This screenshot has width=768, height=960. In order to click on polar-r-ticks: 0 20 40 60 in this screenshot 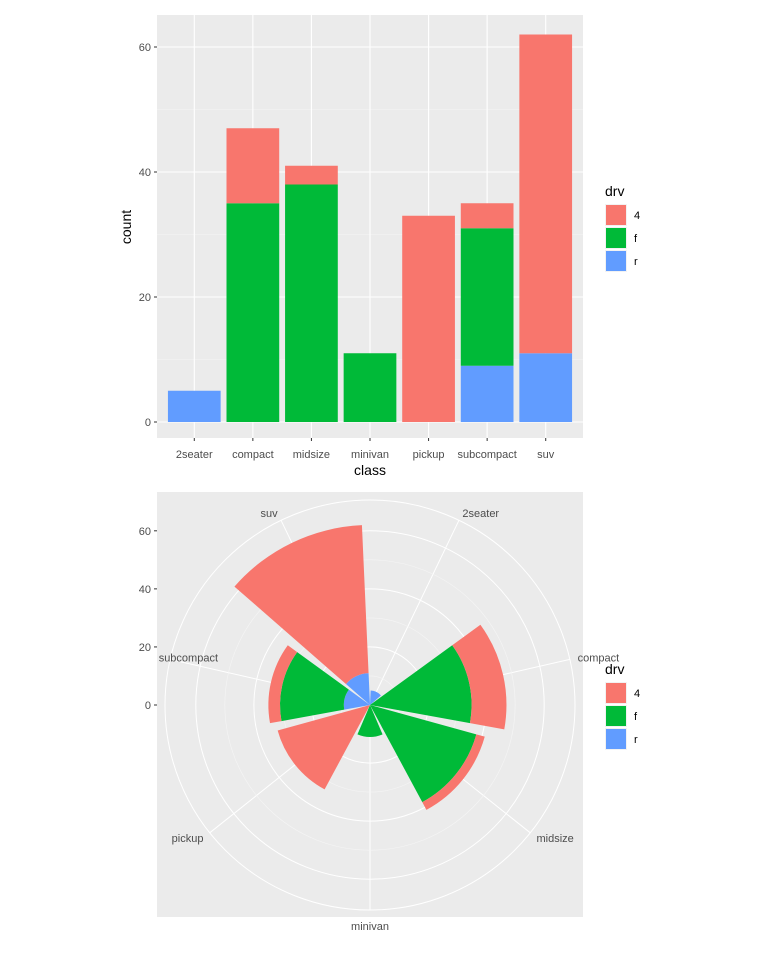, I will do `click(148, 619)`.